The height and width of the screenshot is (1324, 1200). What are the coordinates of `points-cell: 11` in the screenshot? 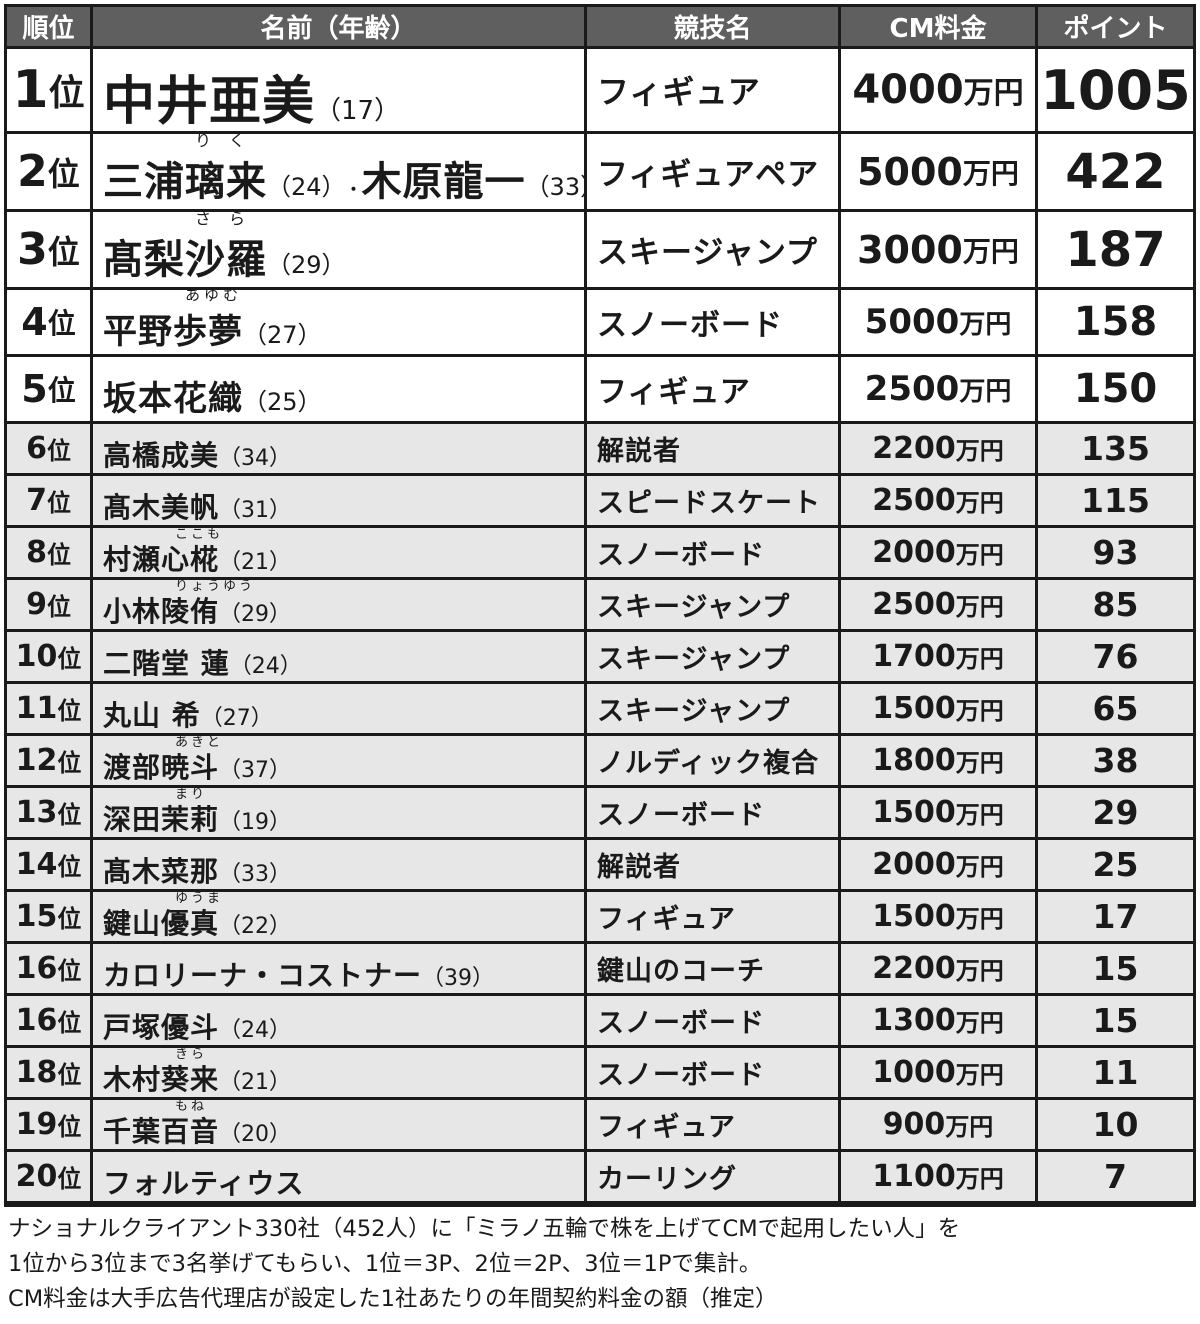 It's located at (1115, 1072).